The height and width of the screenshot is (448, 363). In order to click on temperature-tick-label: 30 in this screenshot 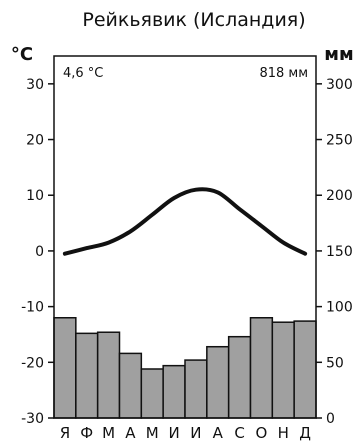, I will do `click(35, 85)`.